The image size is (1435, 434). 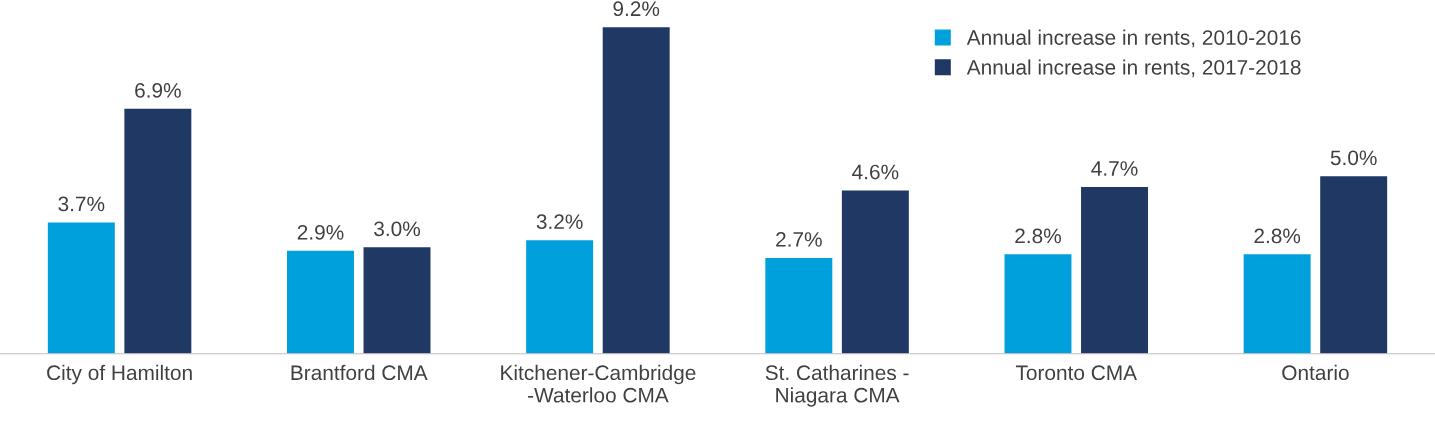 I want to click on data-label: 2.7%, so click(x=799, y=239).